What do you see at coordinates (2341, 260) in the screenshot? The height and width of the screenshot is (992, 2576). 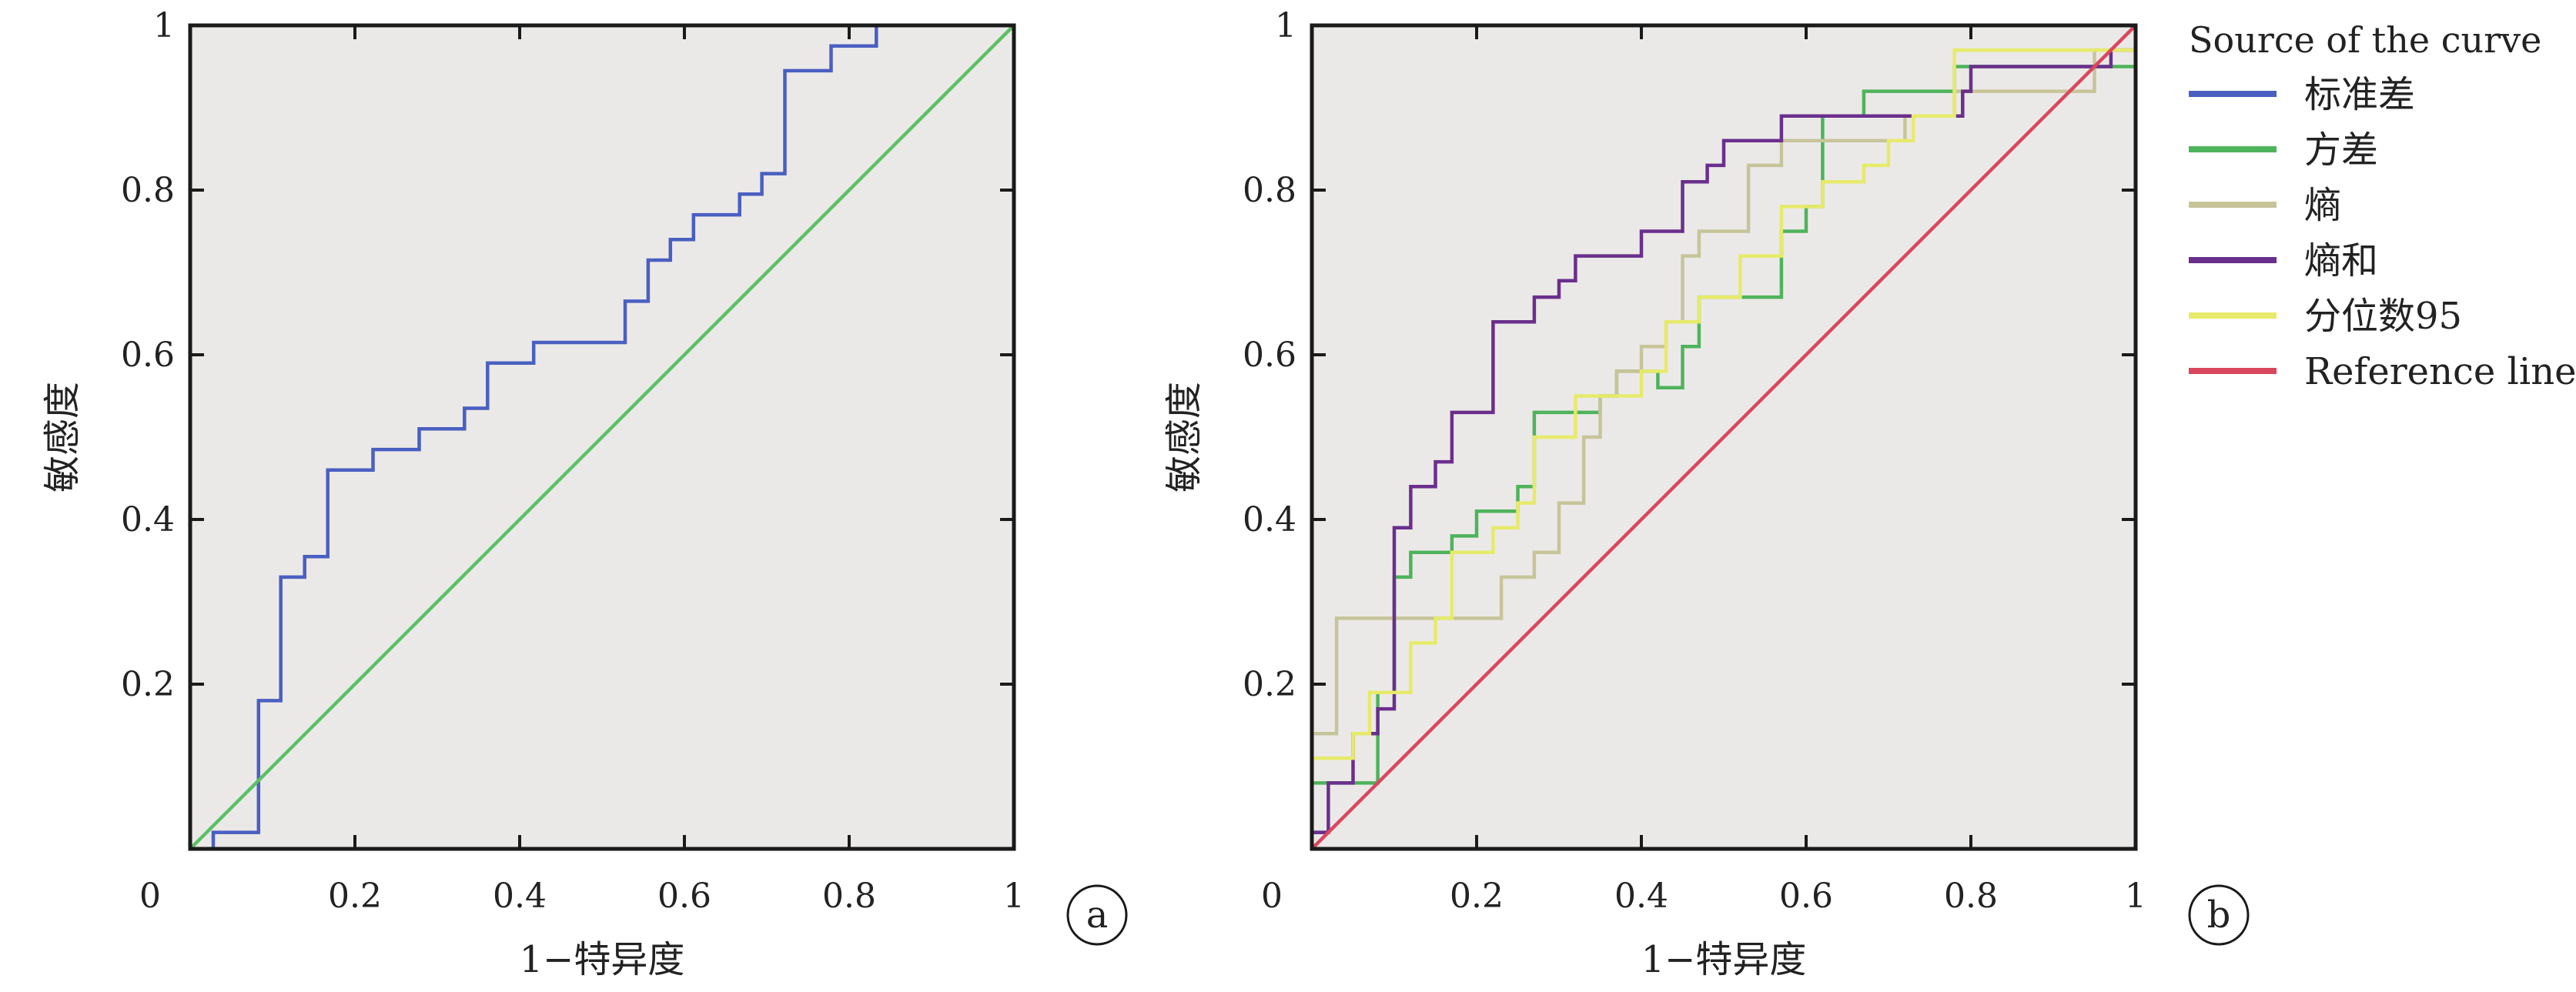 I see `legend-entry: 熵和` at bounding box center [2341, 260].